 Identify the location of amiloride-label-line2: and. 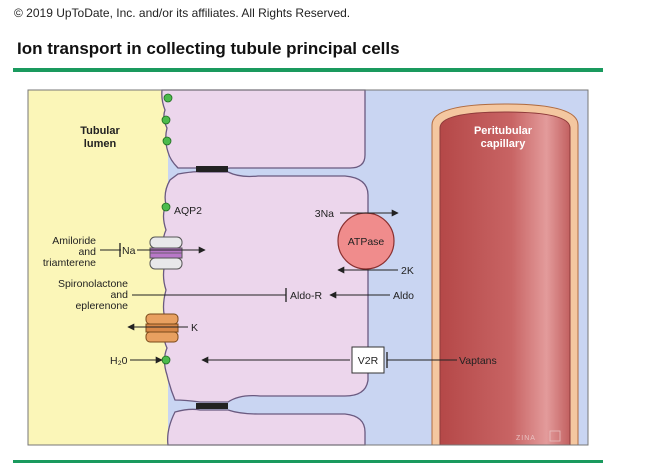
(87, 252).